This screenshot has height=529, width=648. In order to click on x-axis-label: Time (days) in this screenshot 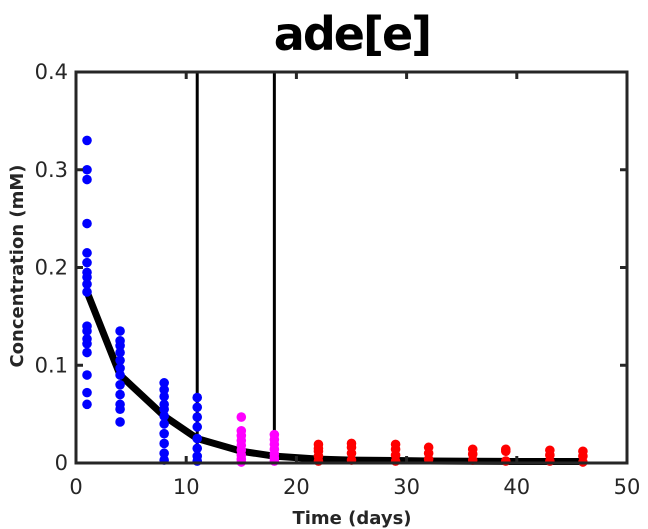, I will do `click(351, 518)`.